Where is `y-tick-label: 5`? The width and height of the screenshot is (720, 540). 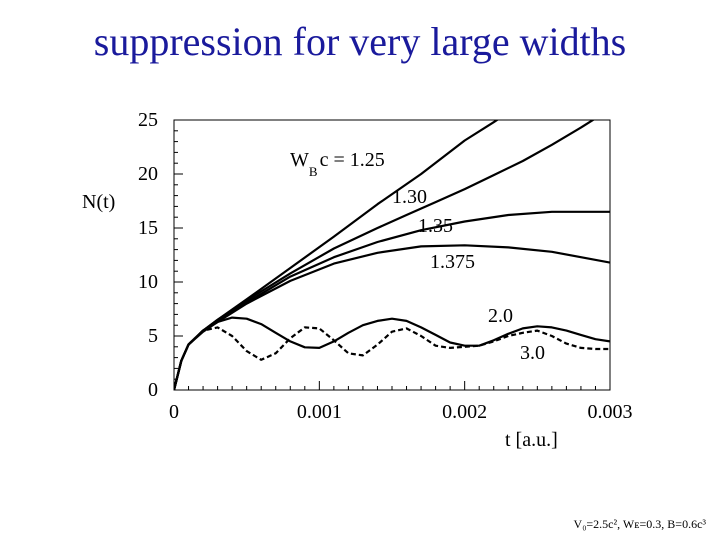 y-tick-label: 5 is located at coordinates (153, 336).